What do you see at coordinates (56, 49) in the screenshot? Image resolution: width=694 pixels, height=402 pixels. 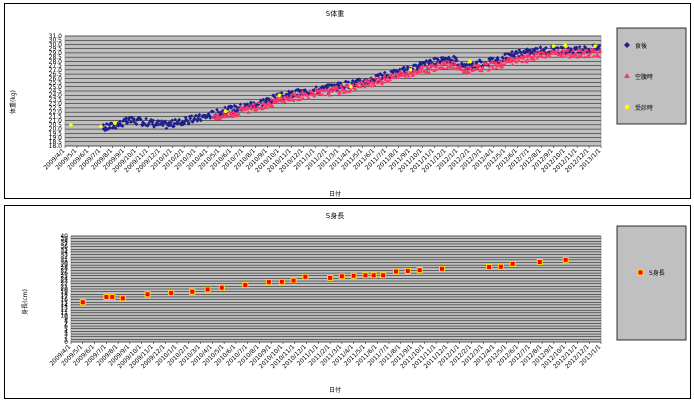 I see `weight-y-tick-label: 29.5` at bounding box center [56, 49].